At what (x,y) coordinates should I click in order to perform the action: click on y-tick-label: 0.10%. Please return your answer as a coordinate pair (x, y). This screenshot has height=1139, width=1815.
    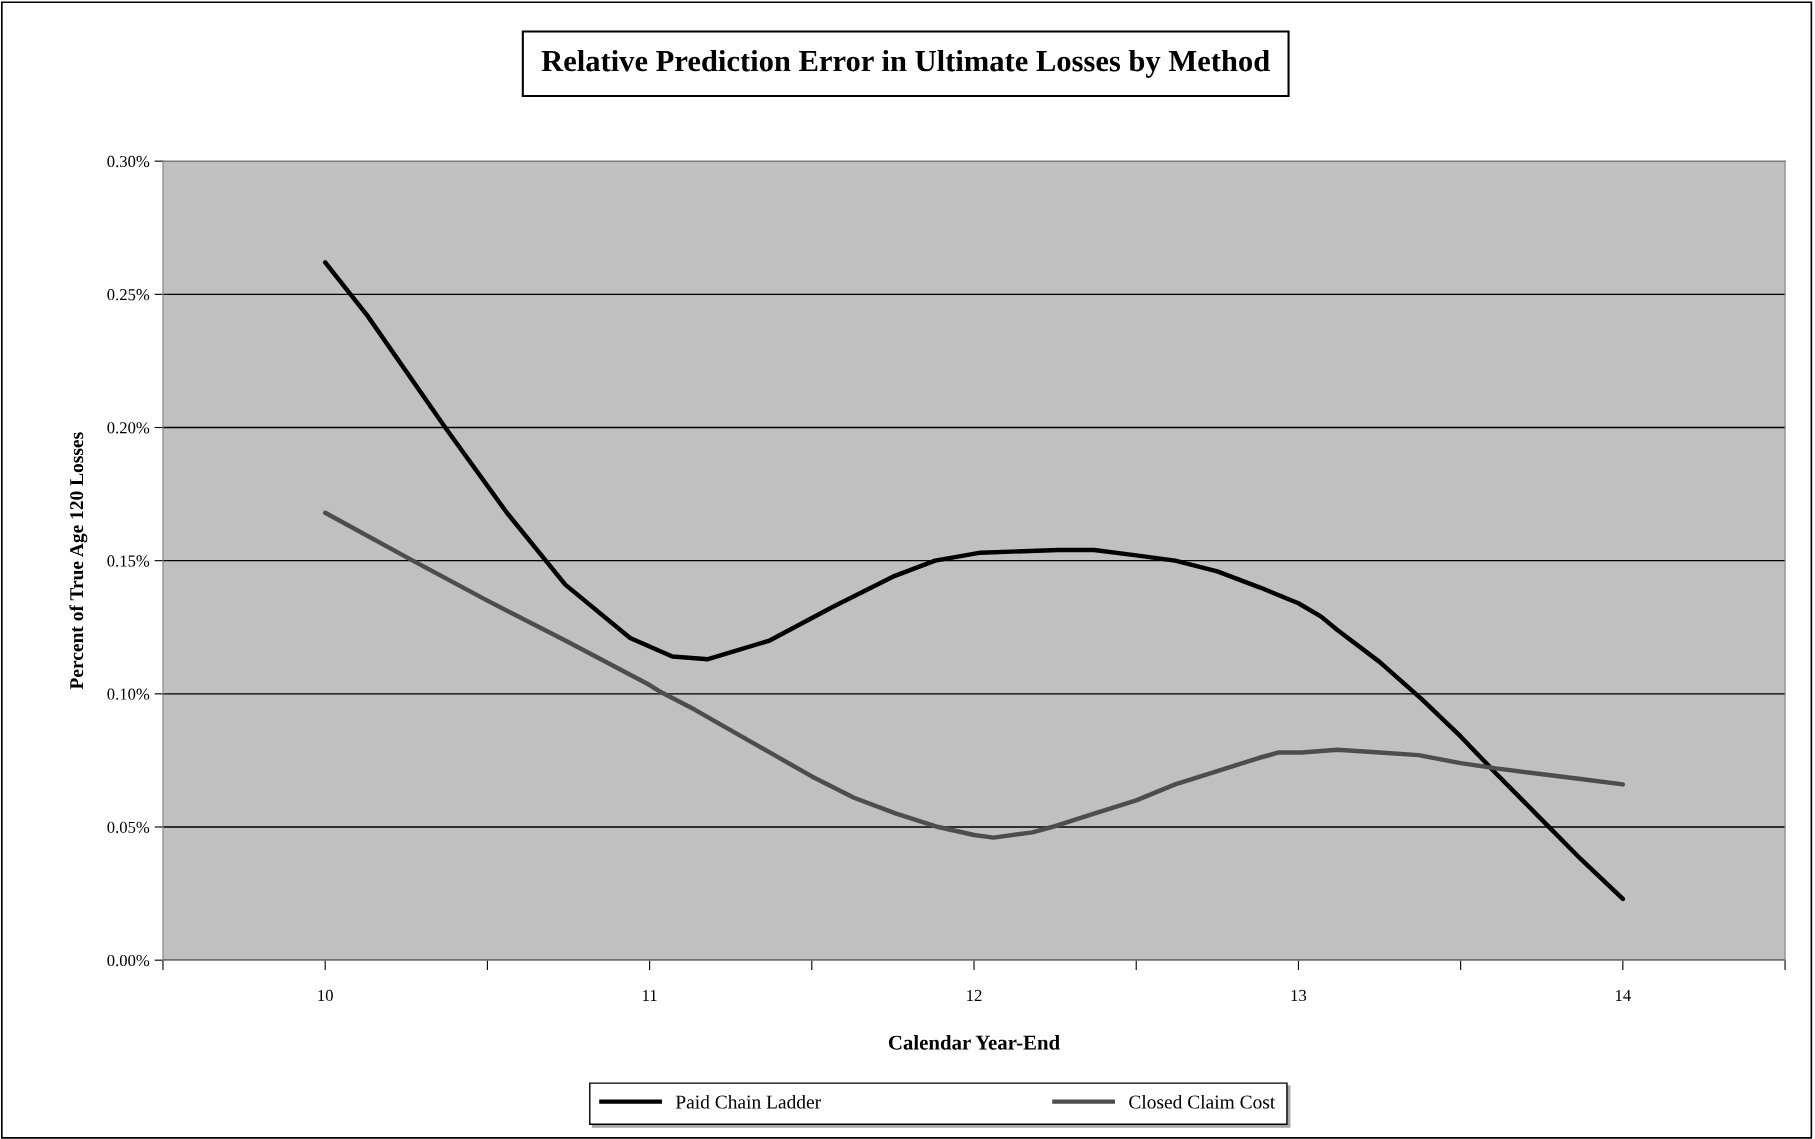
    Looking at the image, I should click on (128, 694).